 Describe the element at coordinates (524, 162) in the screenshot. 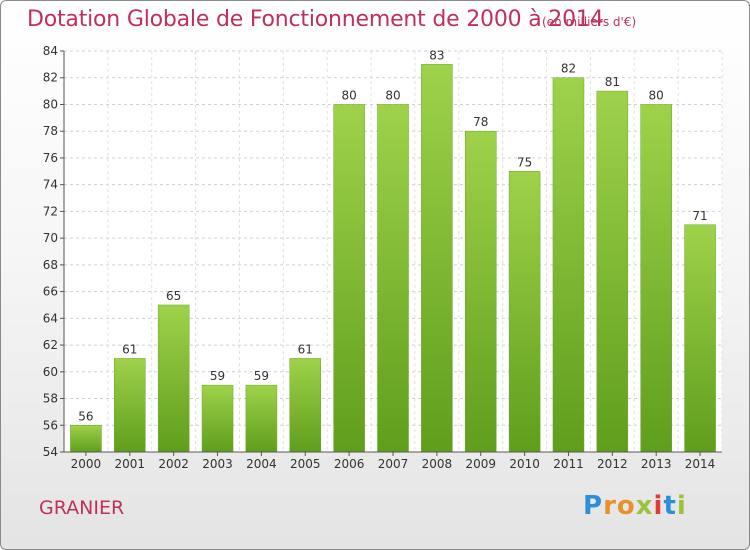

I see `value-label-2010: 75` at that location.